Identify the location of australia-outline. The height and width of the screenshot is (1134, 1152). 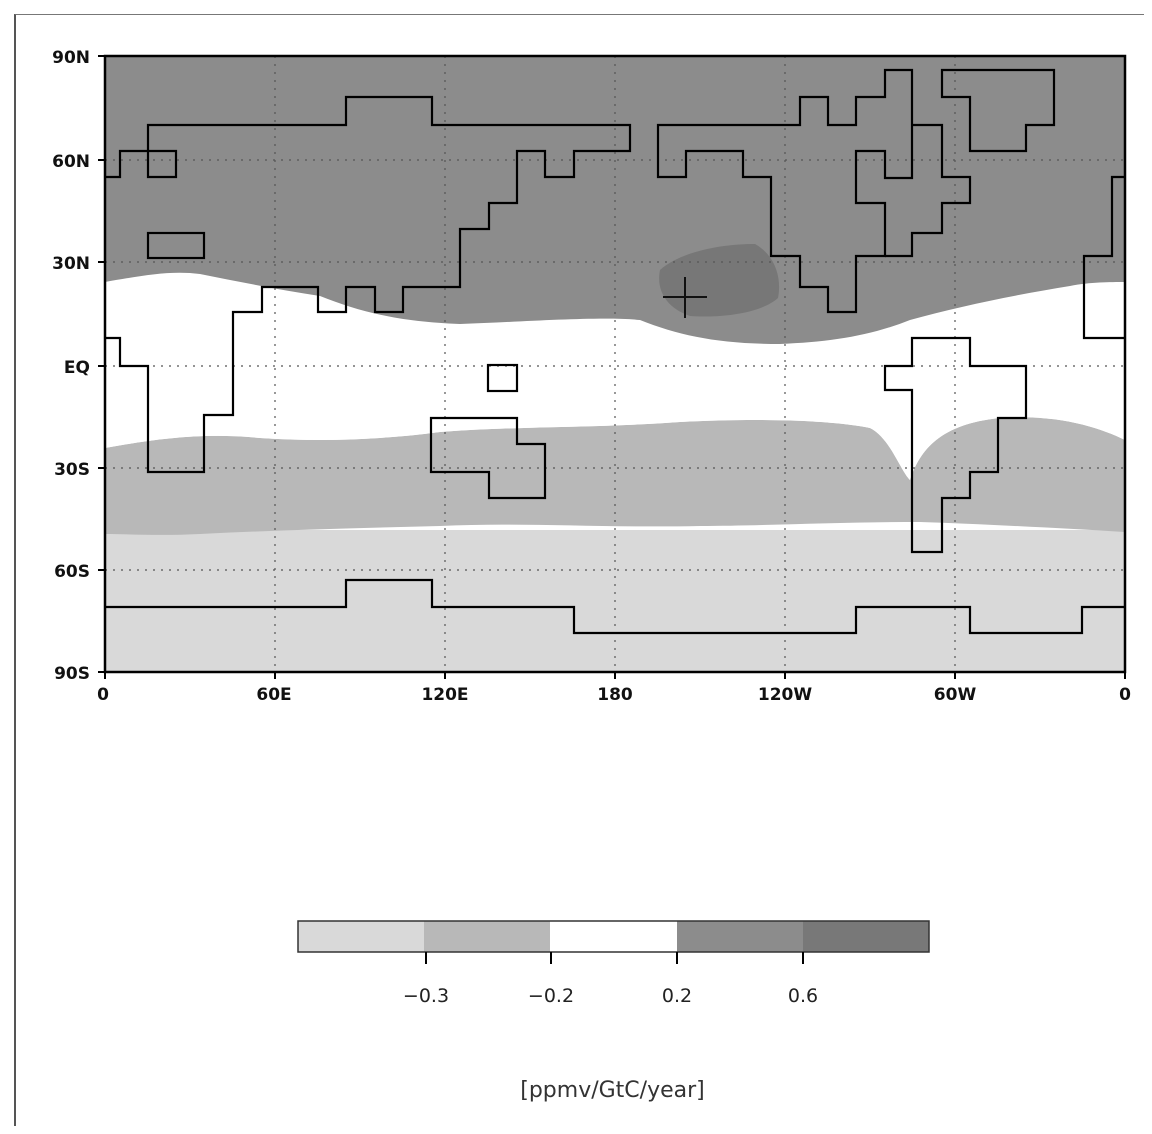
(488, 458).